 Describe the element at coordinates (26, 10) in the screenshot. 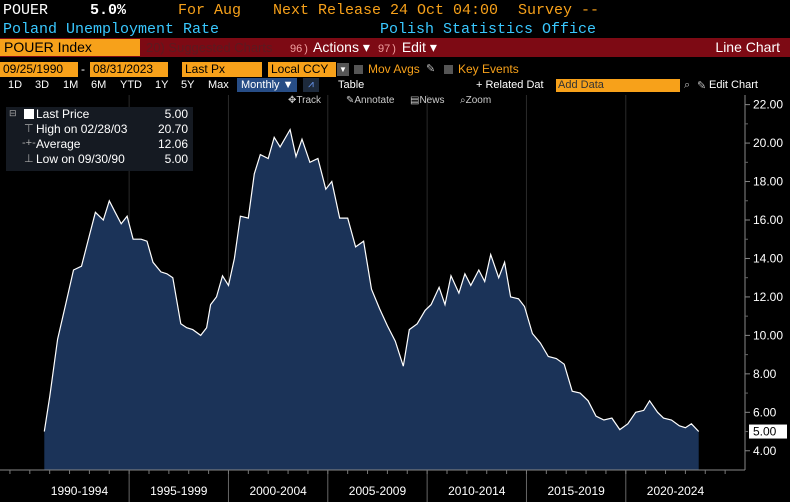

I see `ticker: POUER` at that location.